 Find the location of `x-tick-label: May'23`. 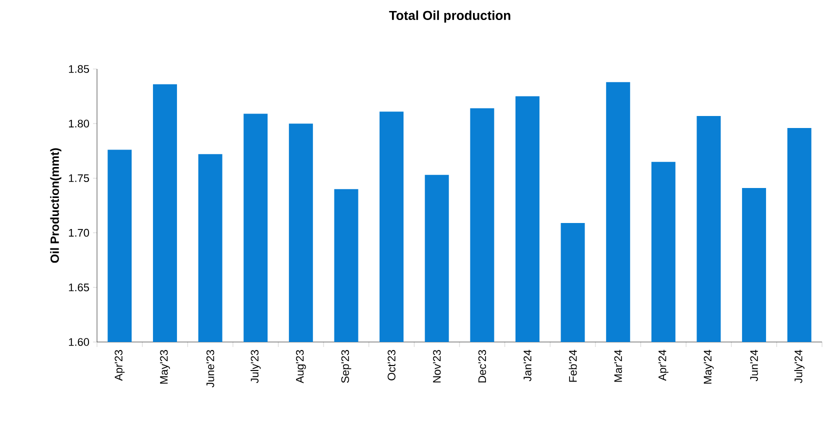

x-tick-label: May'23 is located at coordinates (165, 367).